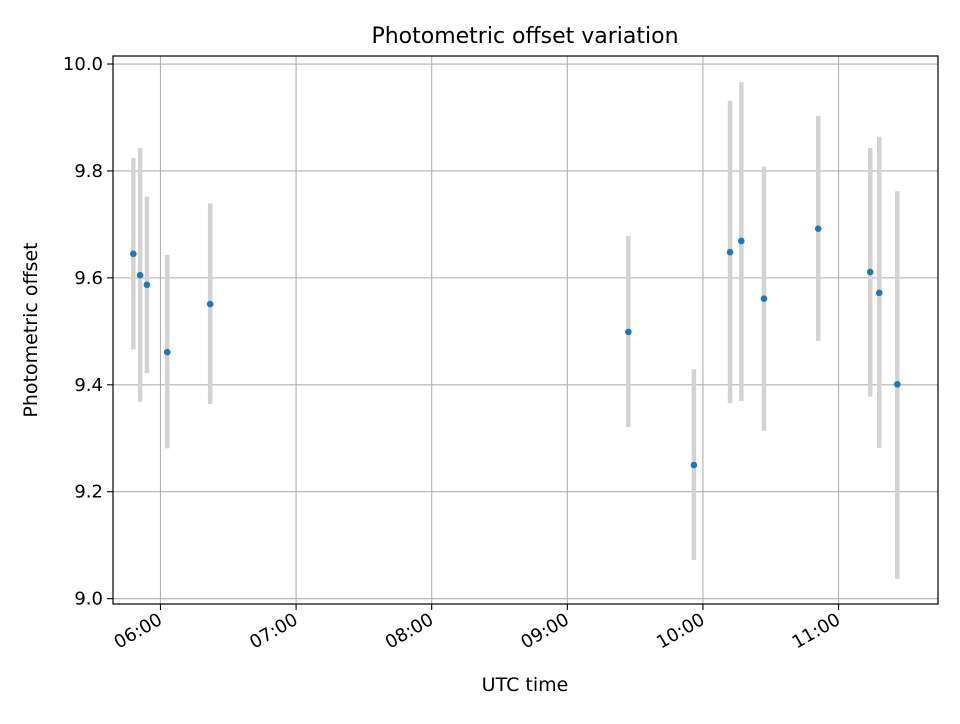 This screenshot has width=960, height=724. I want to click on y-tick-label: 9.2, so click(88, 492).